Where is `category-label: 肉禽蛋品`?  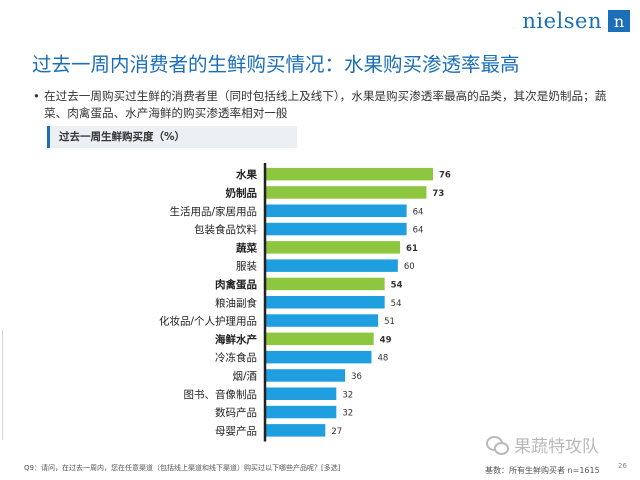
category-label: 肉禽蛋品 is located at coordinates (236, 284).